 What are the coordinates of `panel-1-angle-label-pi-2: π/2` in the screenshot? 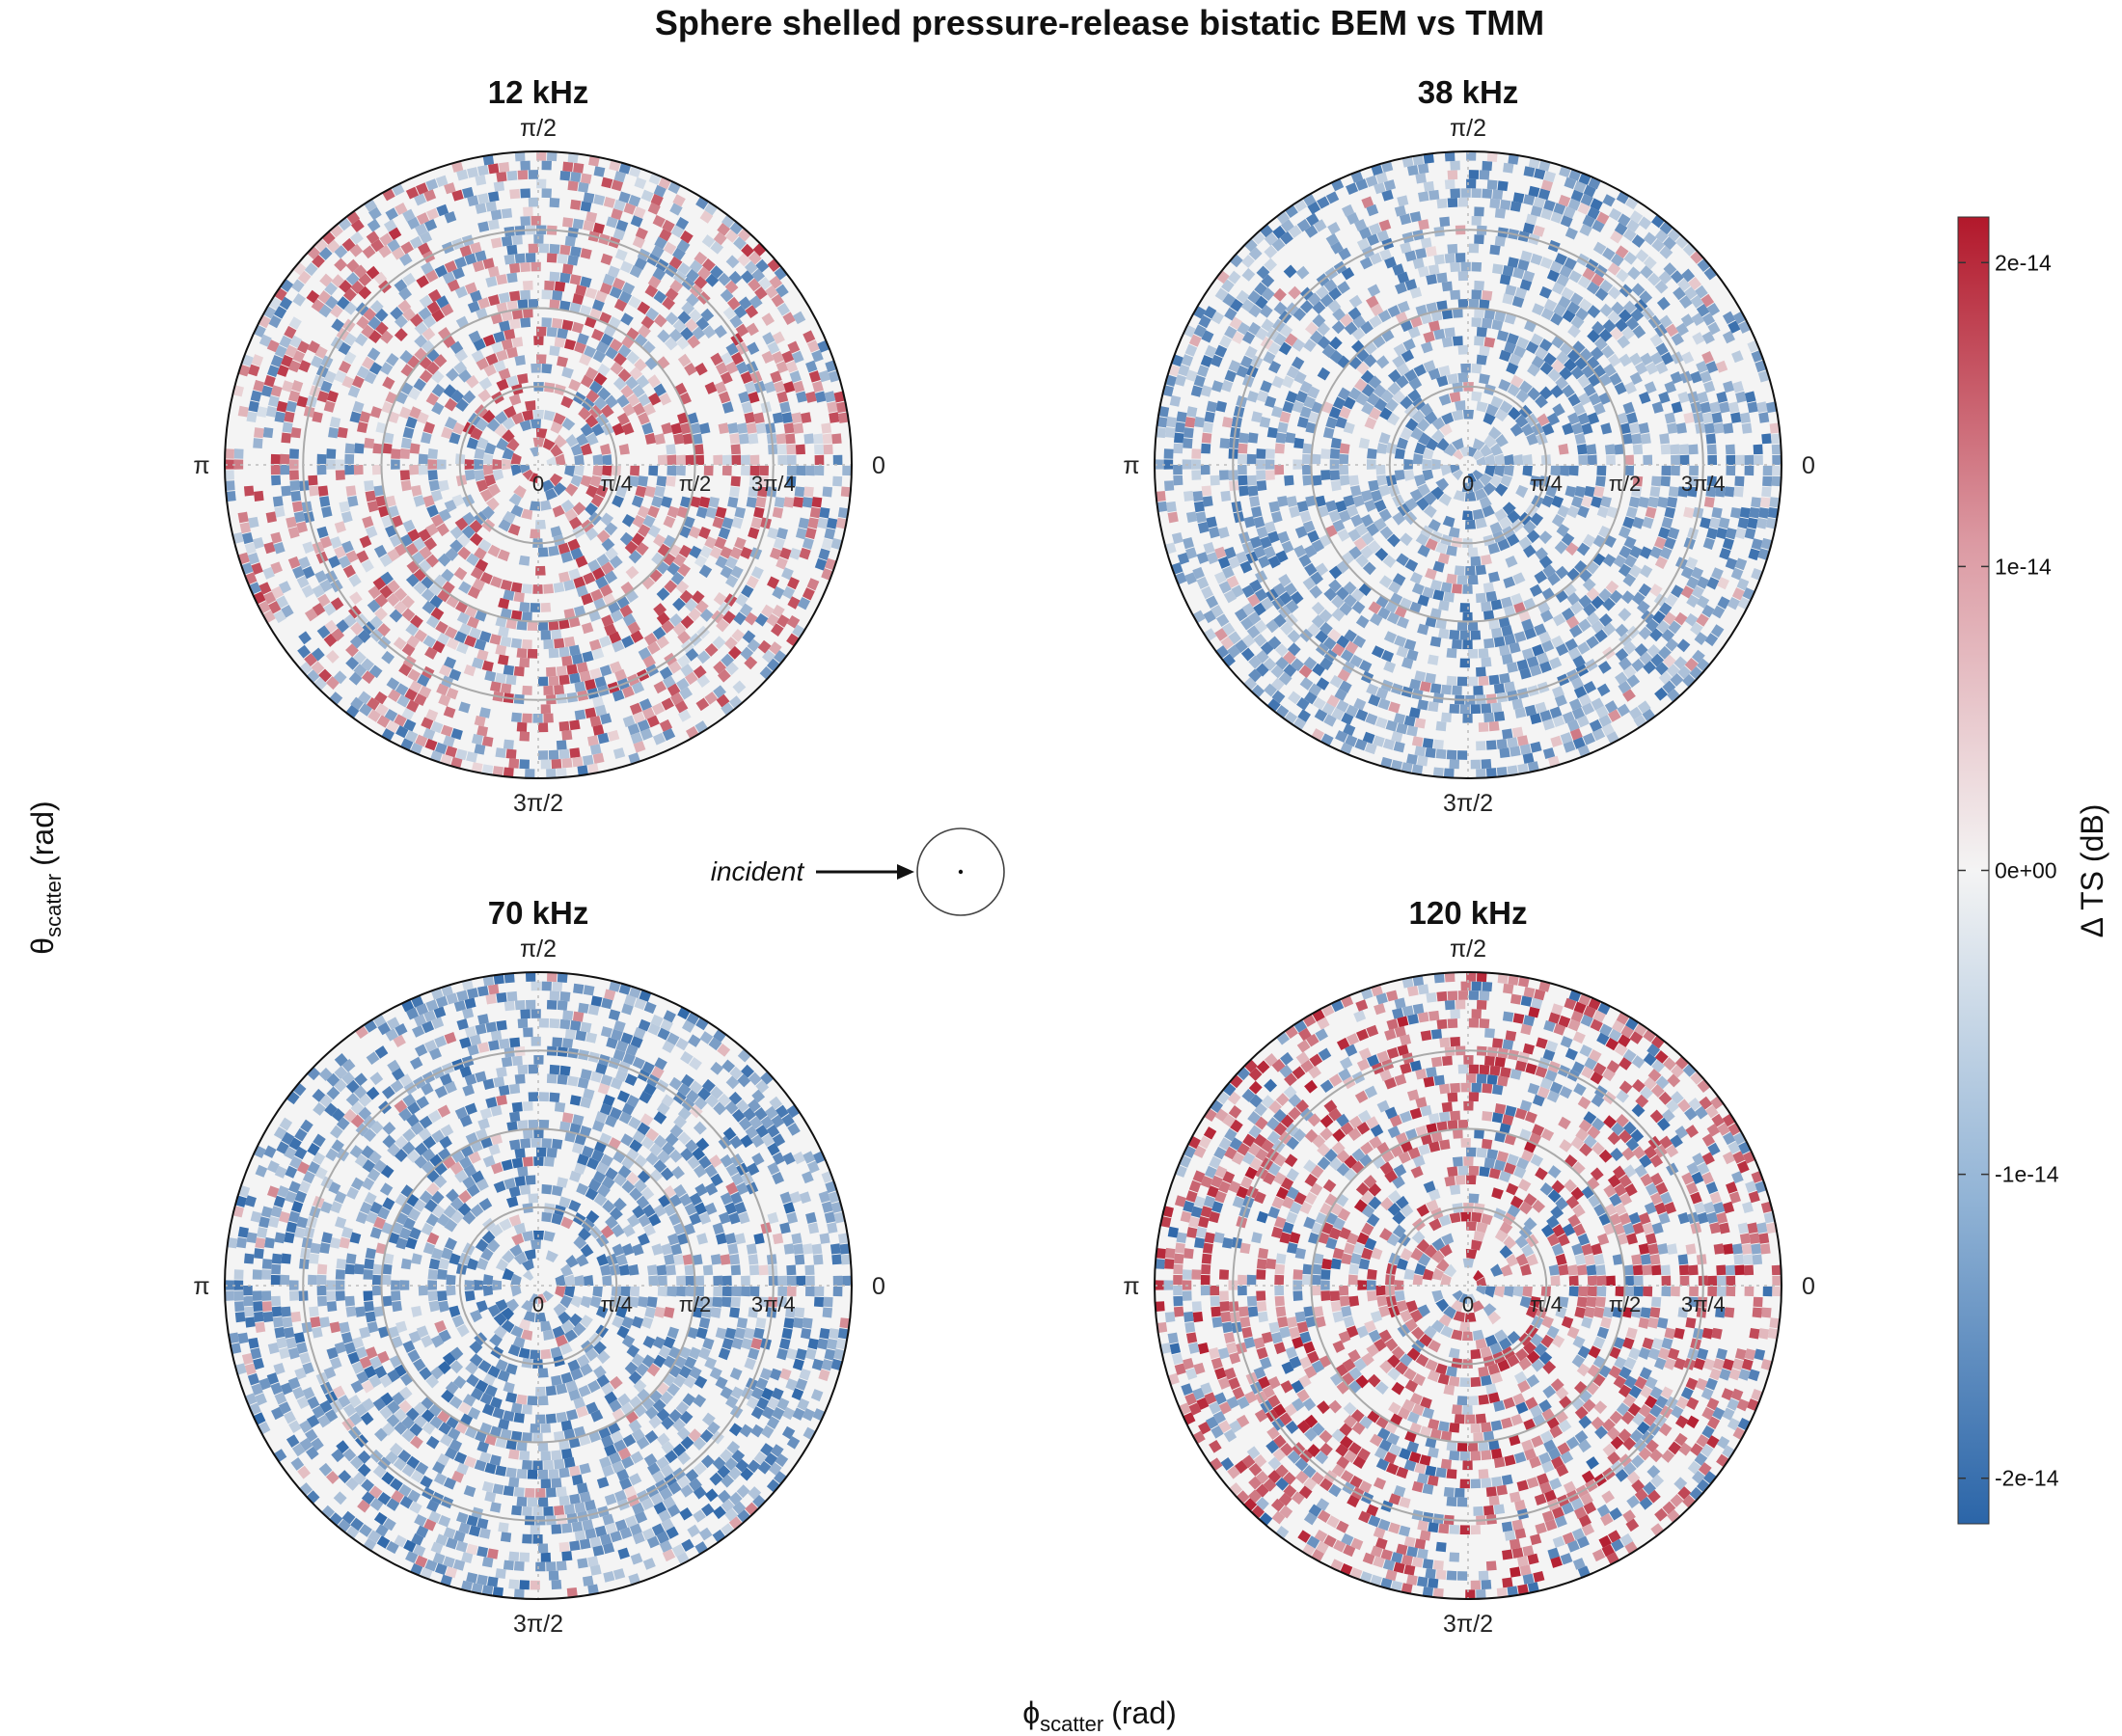 It's located at (539, 128).